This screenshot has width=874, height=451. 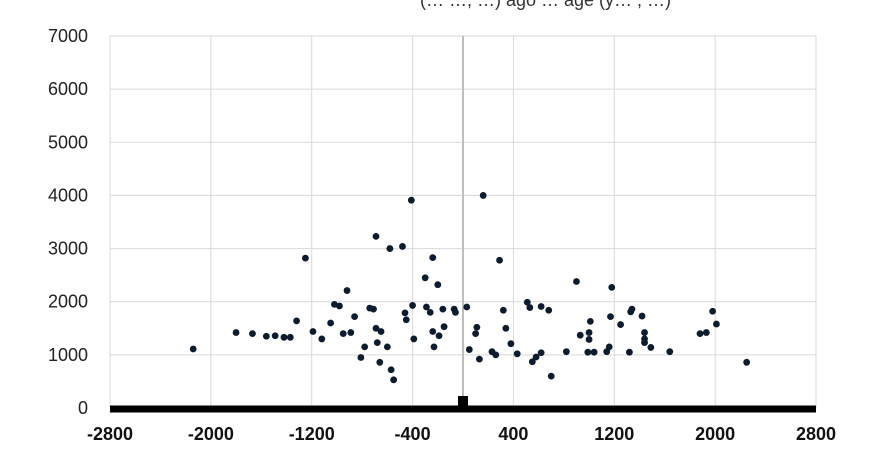 I want to click on y-tick-label: 2000, so click(x=68, y=302).